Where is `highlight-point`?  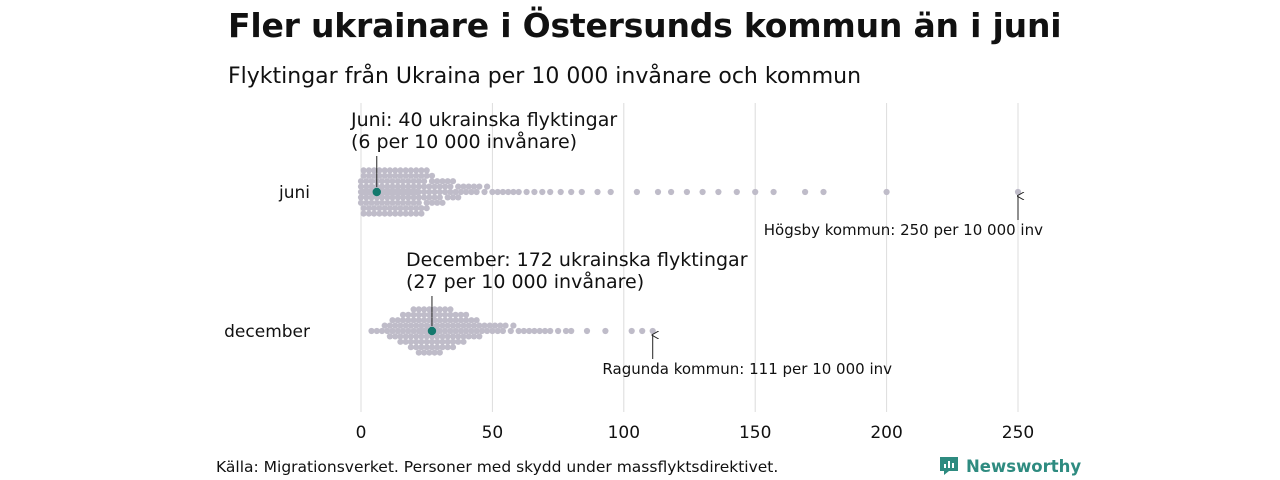
highlight-point is located at coordinates (376, 192).